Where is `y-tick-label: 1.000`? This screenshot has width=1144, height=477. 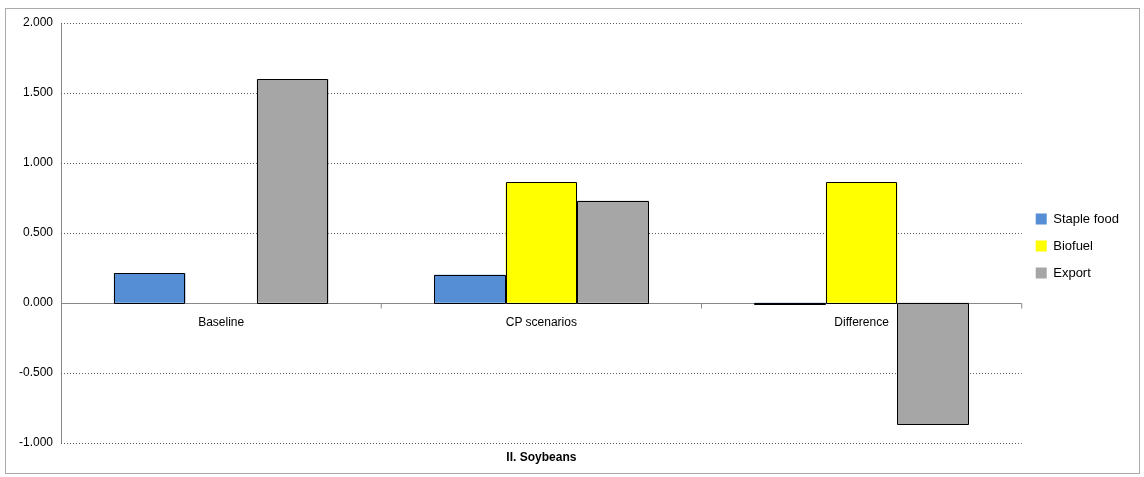
y-tick-label: 1.000 is located at coordinates (38, 162).